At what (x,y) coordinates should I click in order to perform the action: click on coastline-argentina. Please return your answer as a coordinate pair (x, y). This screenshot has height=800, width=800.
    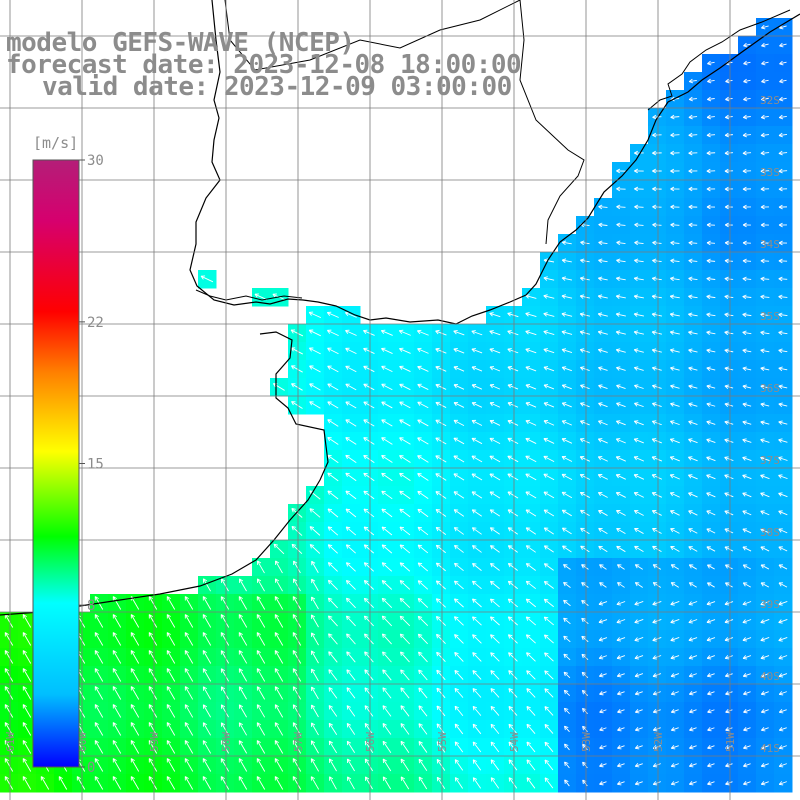
    Looking at the image, I should click on (164, 473).